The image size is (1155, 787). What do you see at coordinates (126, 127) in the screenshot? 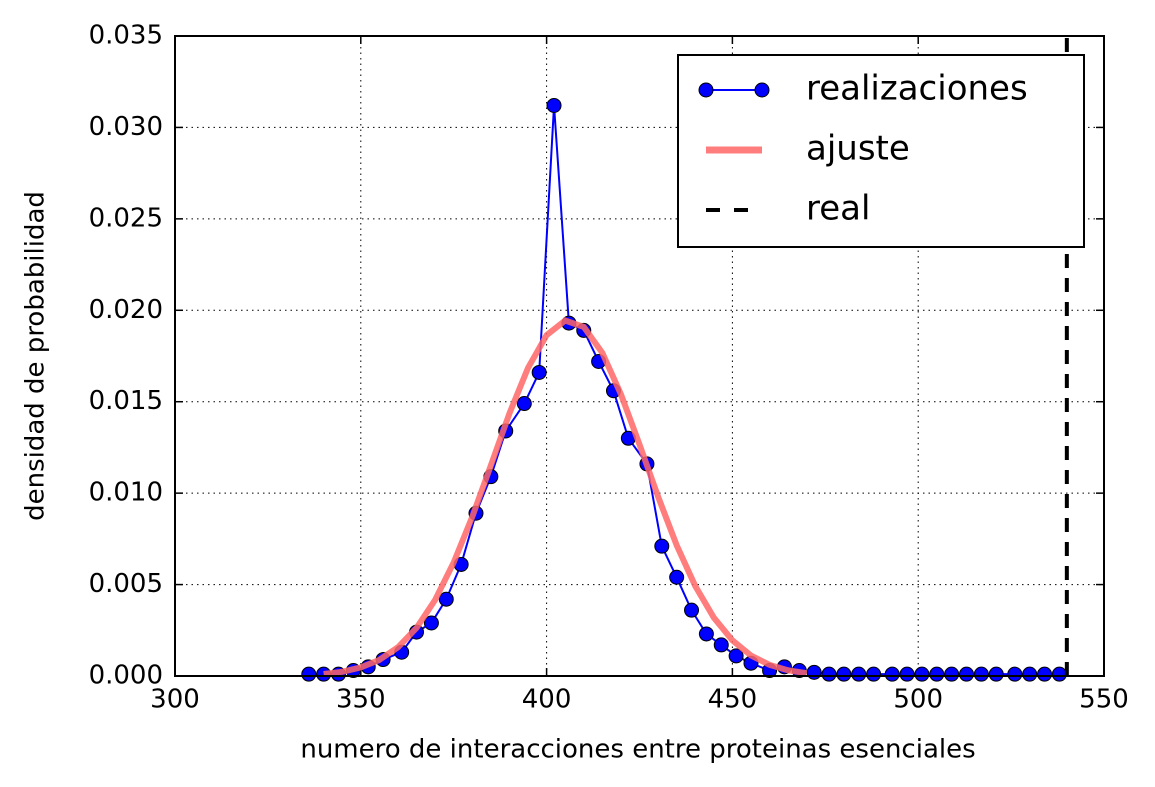
I see `y-tick-label: 0.030` at bounding box center [126, 127].